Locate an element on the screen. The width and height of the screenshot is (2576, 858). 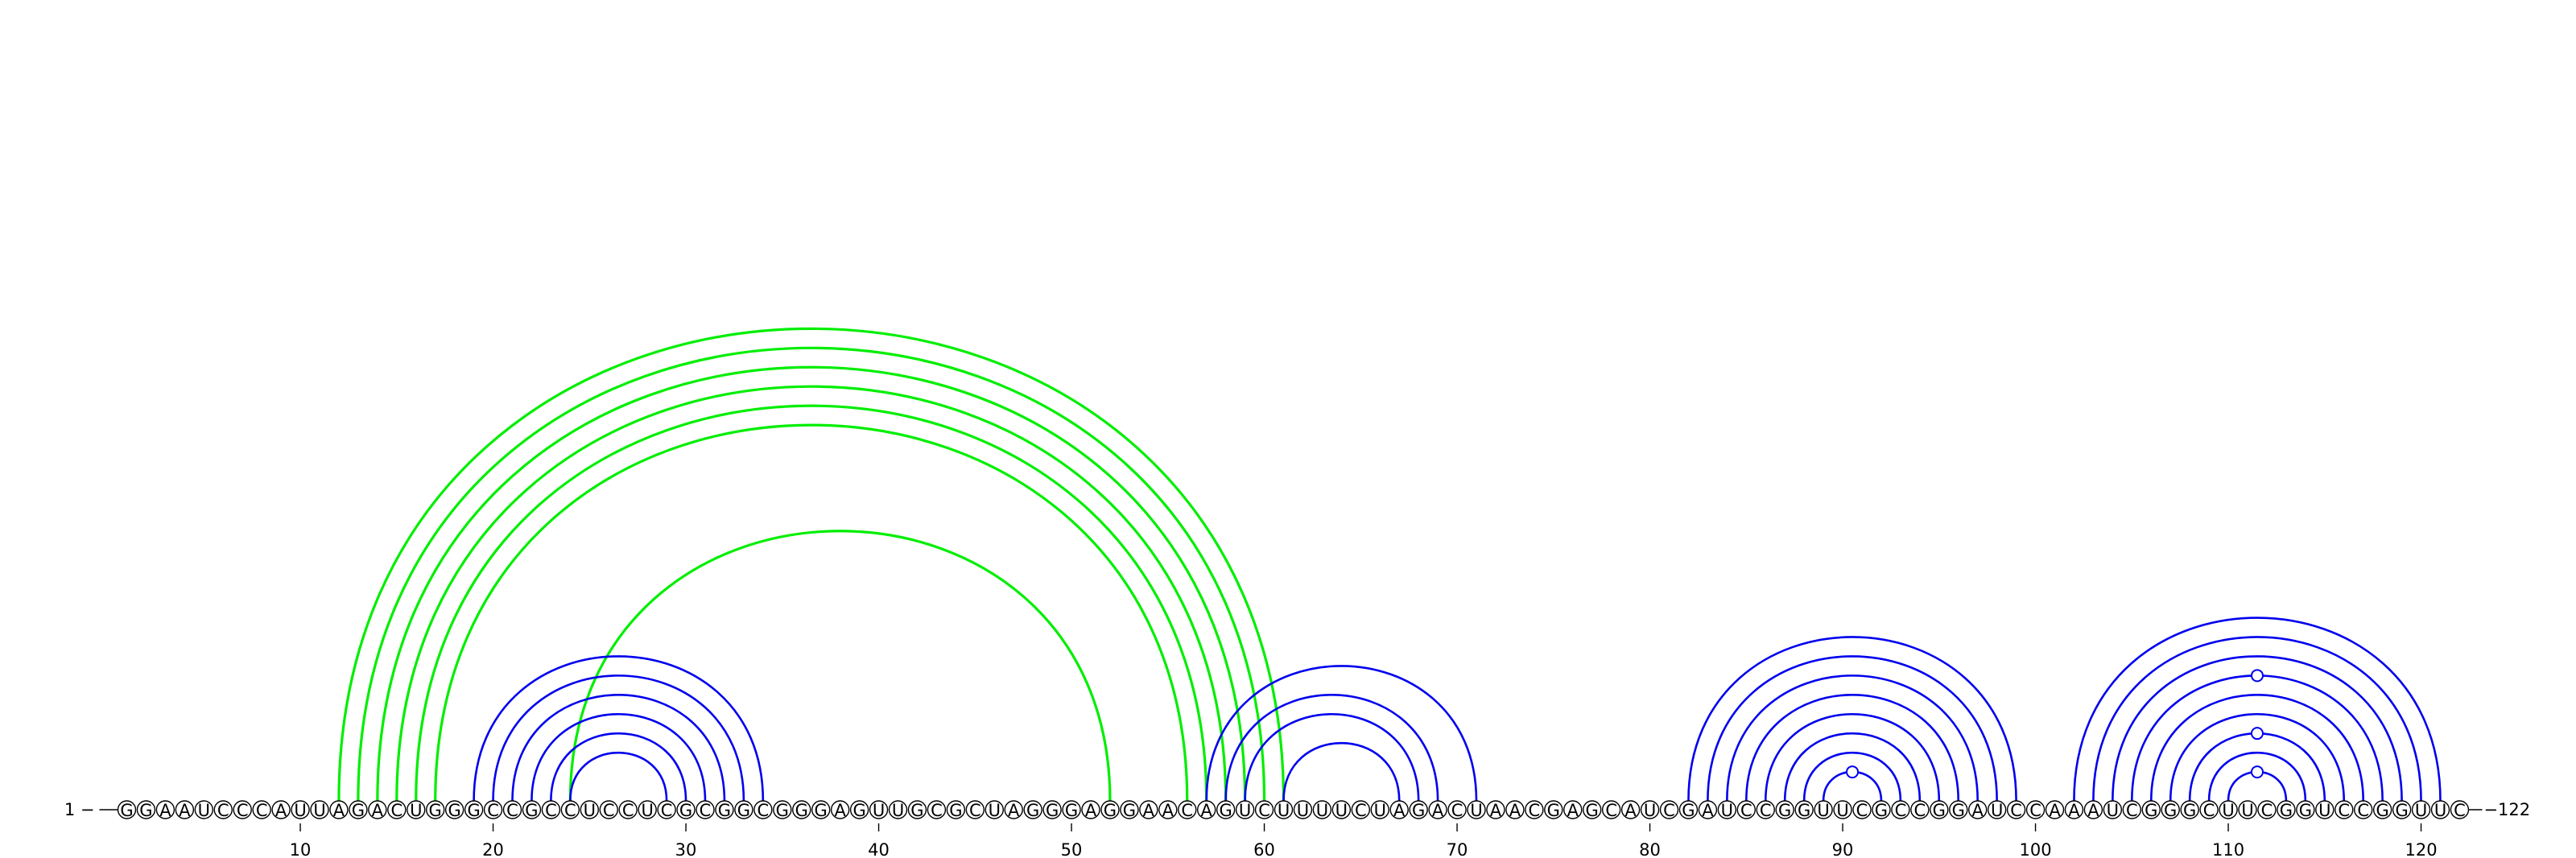
nucleotide-13: G is located at coordinates (358, 810).